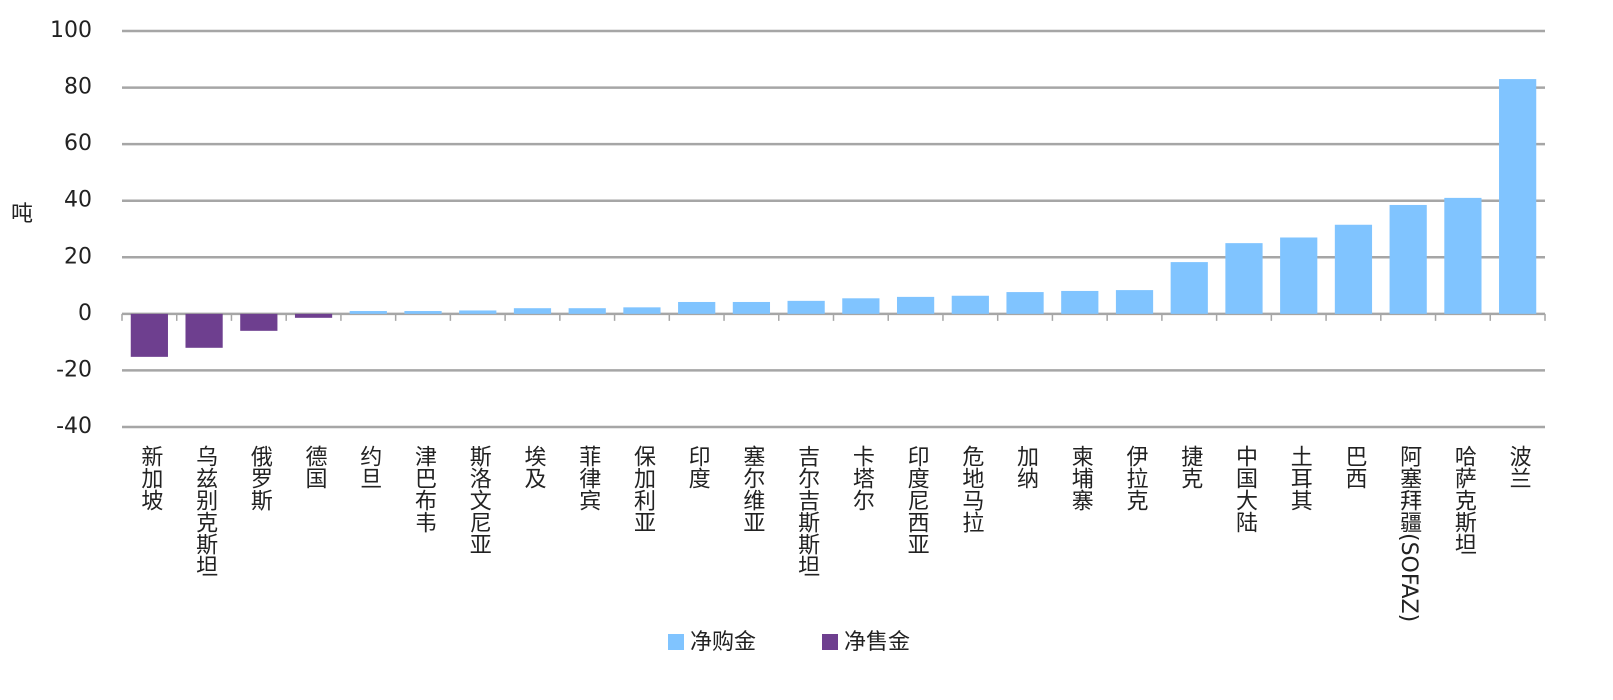 This screenshot has width=1613, height=700. What do you see at coordinates (78, 200) in the screenshot?
I see `y-tick-label: 40` at bounding box center [78, 200].